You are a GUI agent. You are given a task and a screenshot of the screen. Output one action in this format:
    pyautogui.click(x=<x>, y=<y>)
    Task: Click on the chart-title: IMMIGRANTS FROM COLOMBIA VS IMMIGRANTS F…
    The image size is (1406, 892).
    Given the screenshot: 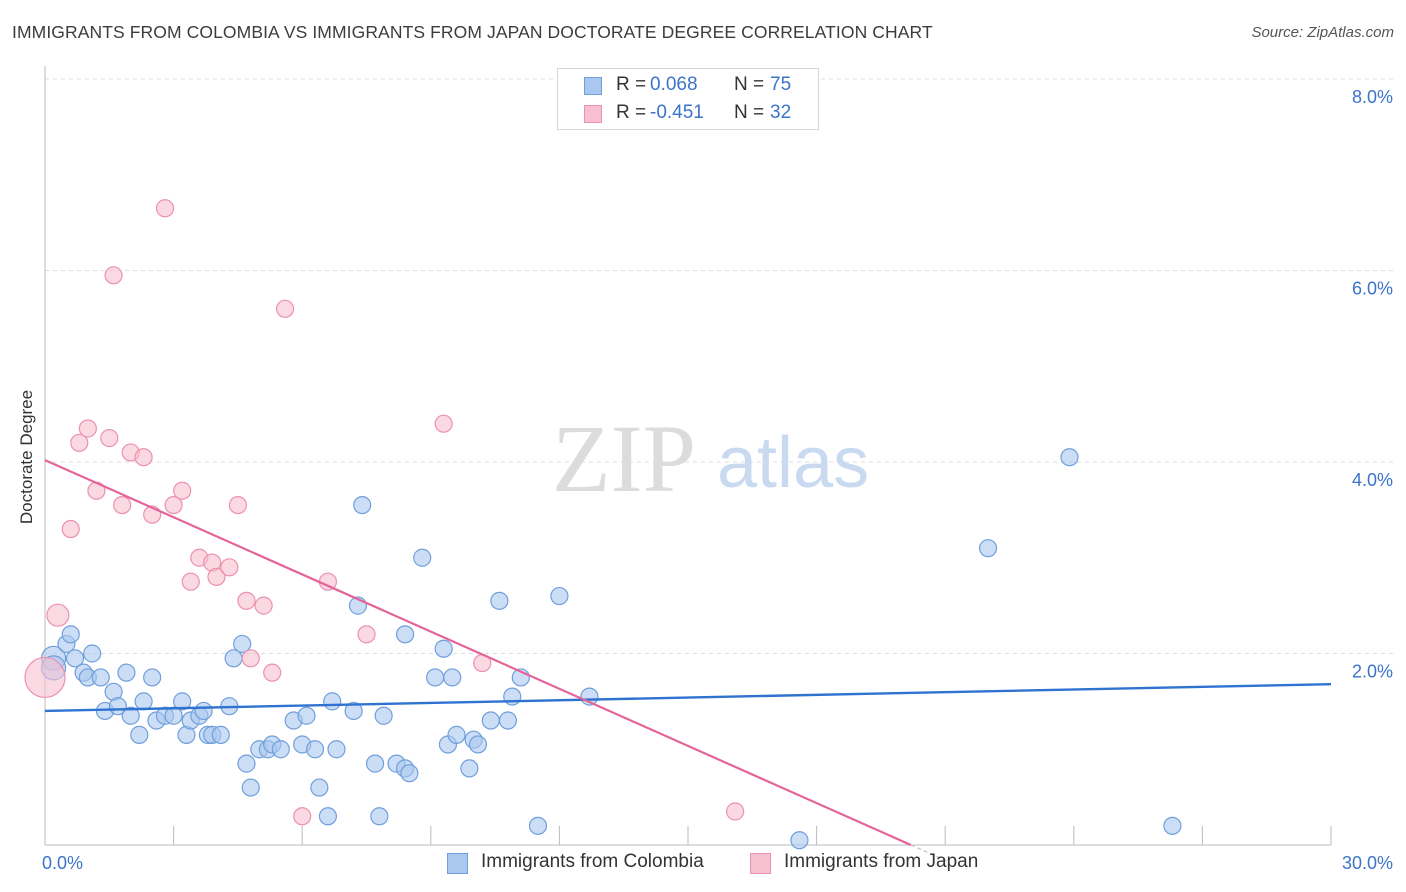 What is the action you would take?
    pyautogui.click(x=472, y=32)
    